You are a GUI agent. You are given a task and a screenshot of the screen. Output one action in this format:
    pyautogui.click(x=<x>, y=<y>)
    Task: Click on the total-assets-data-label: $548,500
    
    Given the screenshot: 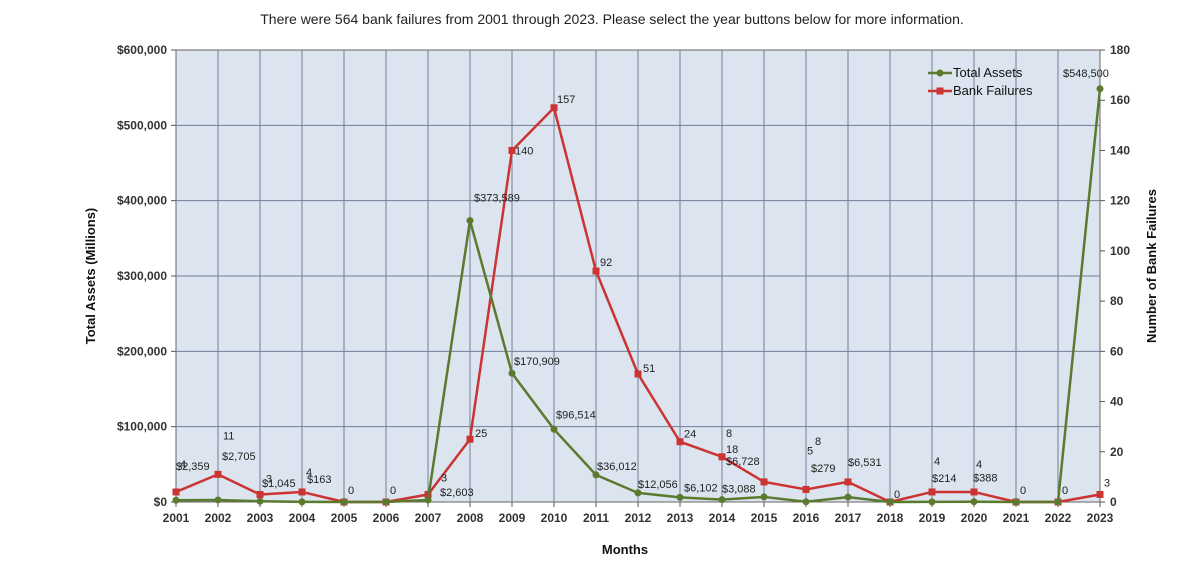 What is the action you would take?
    pyautogui.click(x=1086, y=74)
    